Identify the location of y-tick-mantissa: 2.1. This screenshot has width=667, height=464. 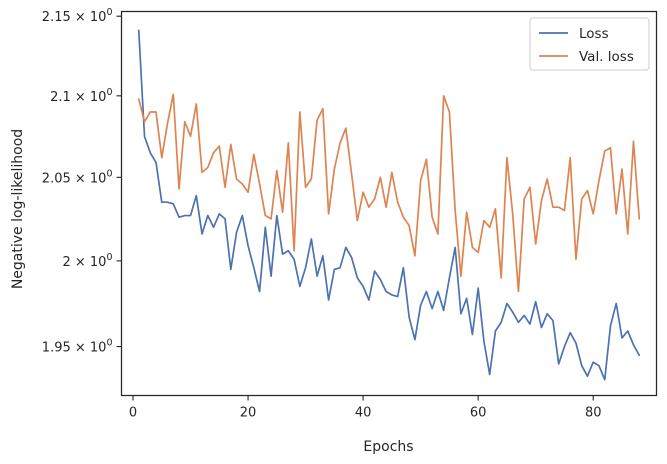
(62, 97).